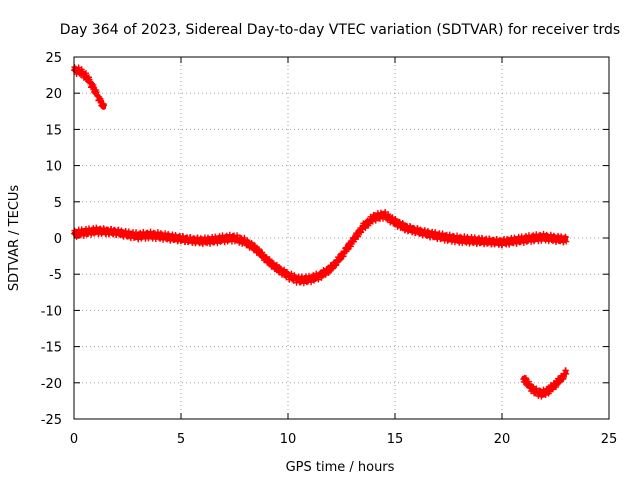 The height and width of the screenshot is (480, 640). Describe the element at coordinates (53, 167) in the screenshot. I see `y-tick-label: 10` at that location.